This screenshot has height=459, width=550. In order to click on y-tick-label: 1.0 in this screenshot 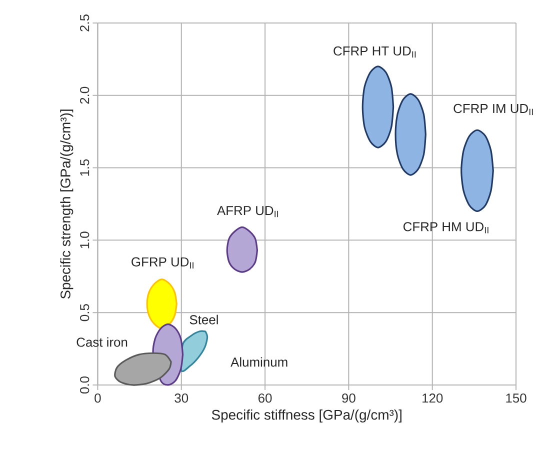, I will do `click(85, 240)`.